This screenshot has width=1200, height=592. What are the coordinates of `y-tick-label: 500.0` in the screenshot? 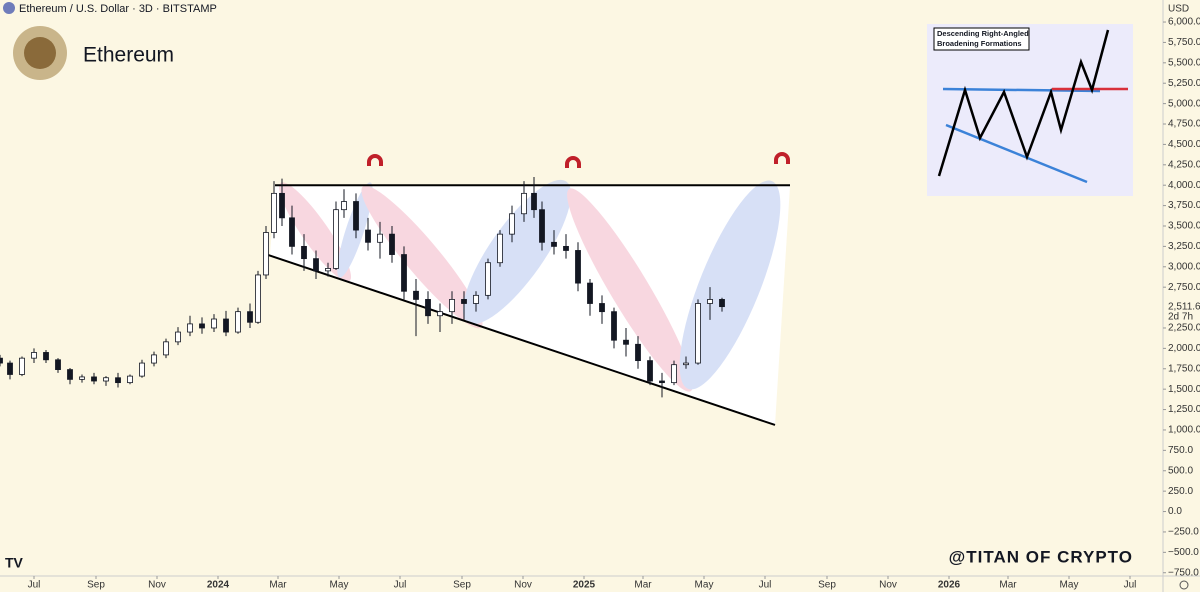 It's located at (1180, 470).